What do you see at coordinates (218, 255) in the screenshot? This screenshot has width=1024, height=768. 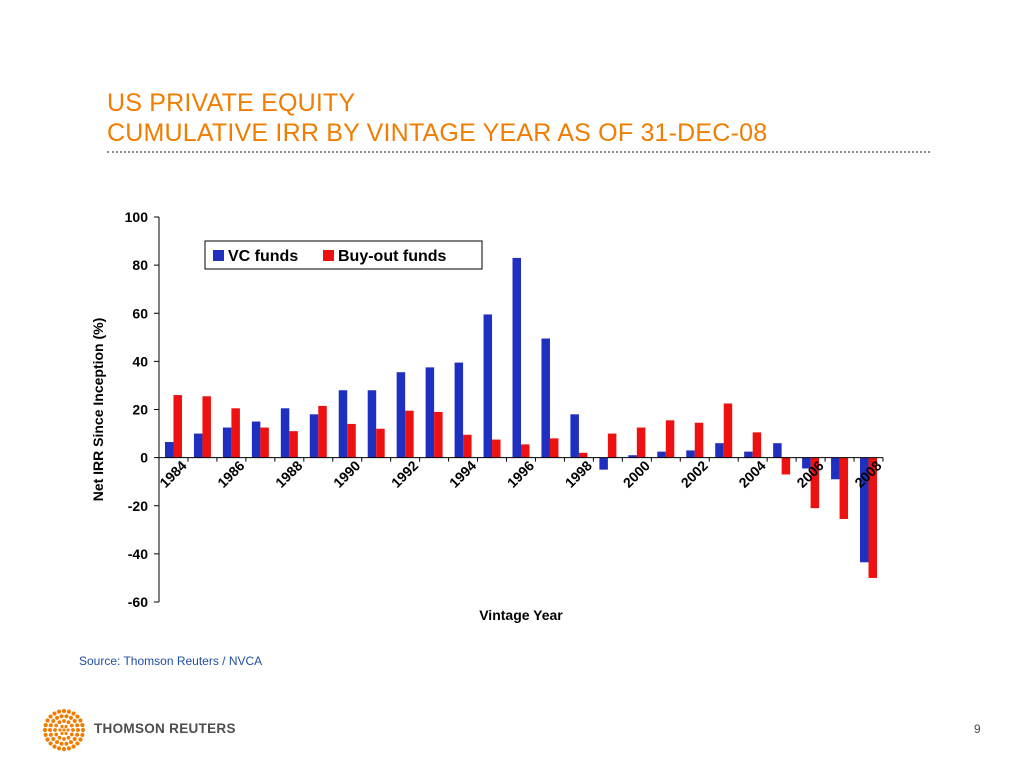 I see `legend-vc-swatch` at bounding box center [218, 255].